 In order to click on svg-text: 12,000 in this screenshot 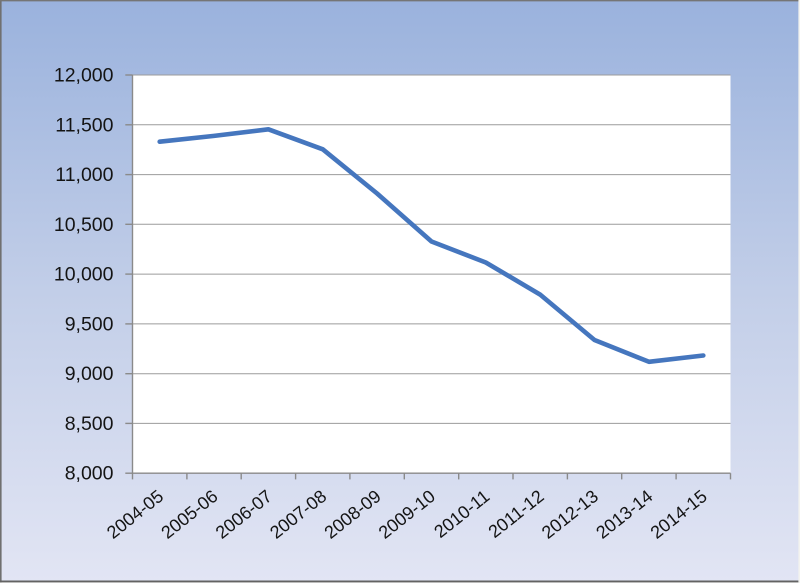, I will do `click(84, 76)`.